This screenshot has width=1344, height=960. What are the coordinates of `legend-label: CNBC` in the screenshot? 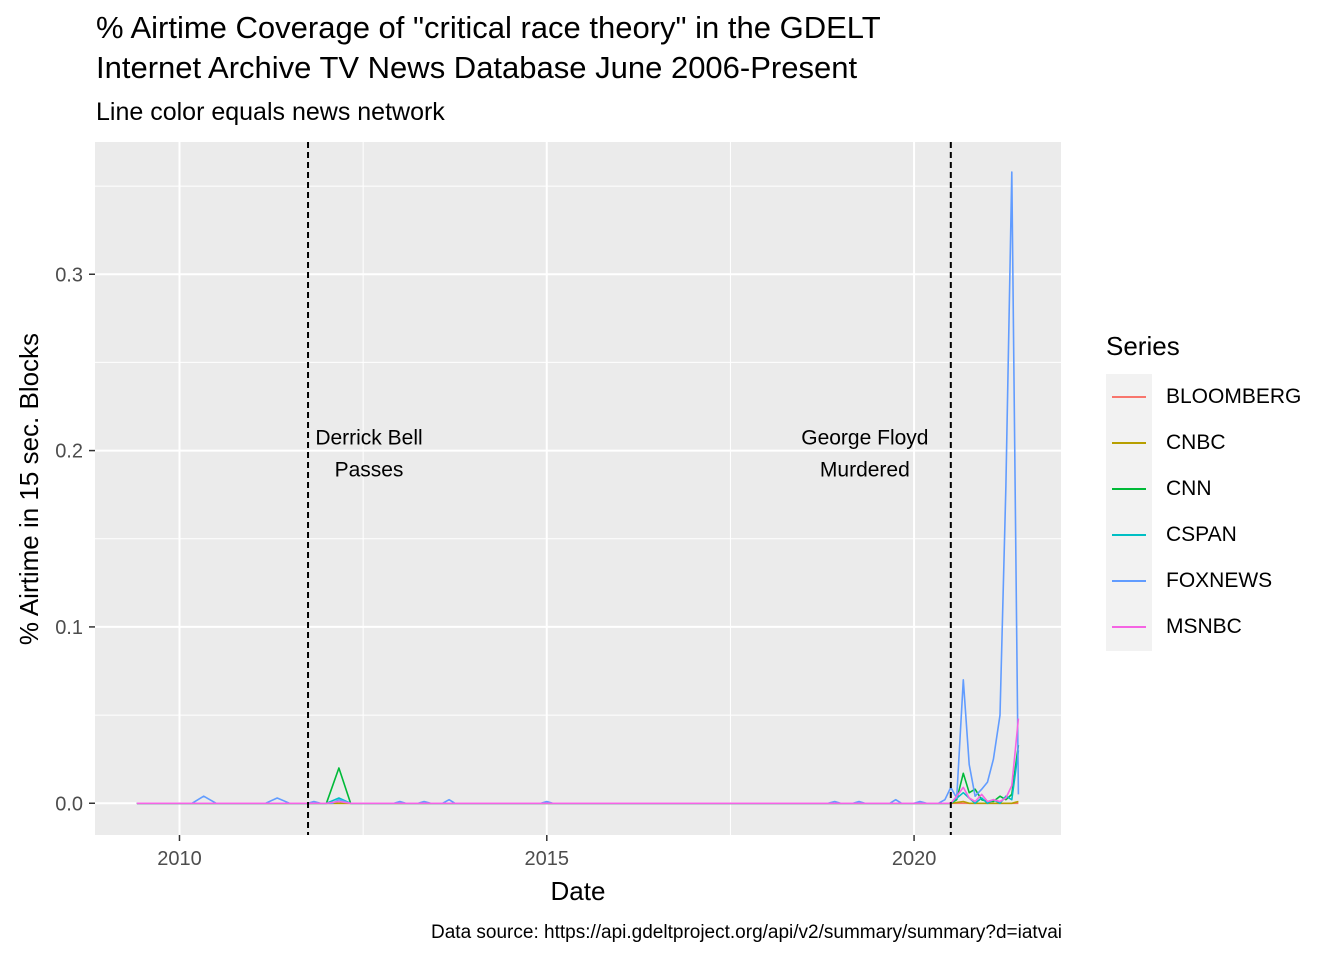 It's located at (1196, 442).